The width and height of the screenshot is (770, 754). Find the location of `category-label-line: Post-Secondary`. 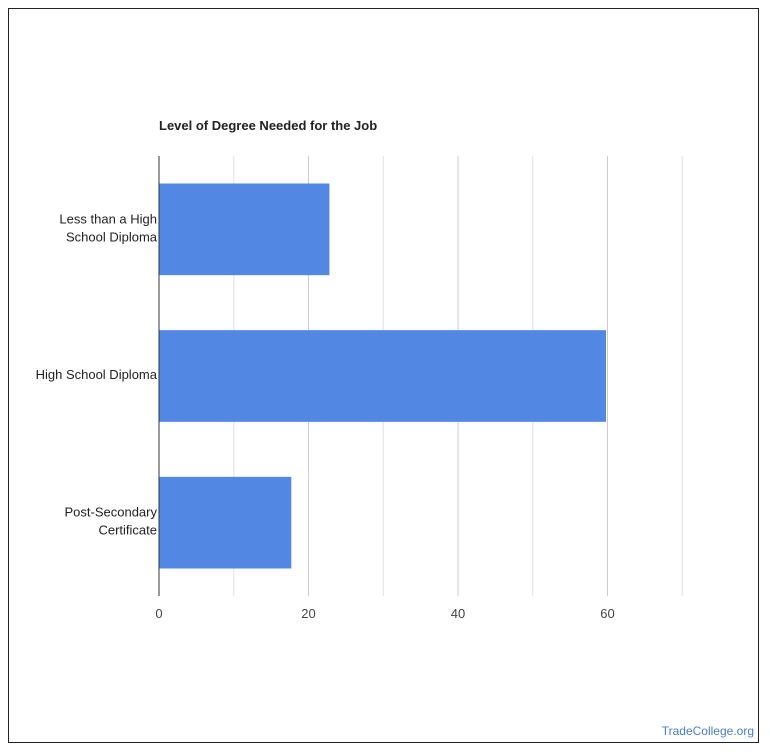

category-label-line: Post-Secondary is located at coordinates (111, 512).